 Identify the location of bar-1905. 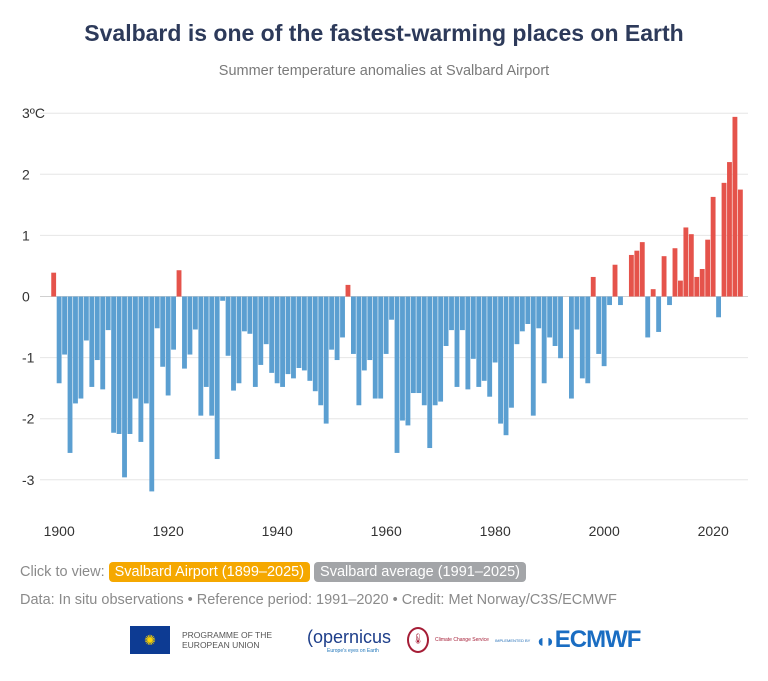
(86, 318).